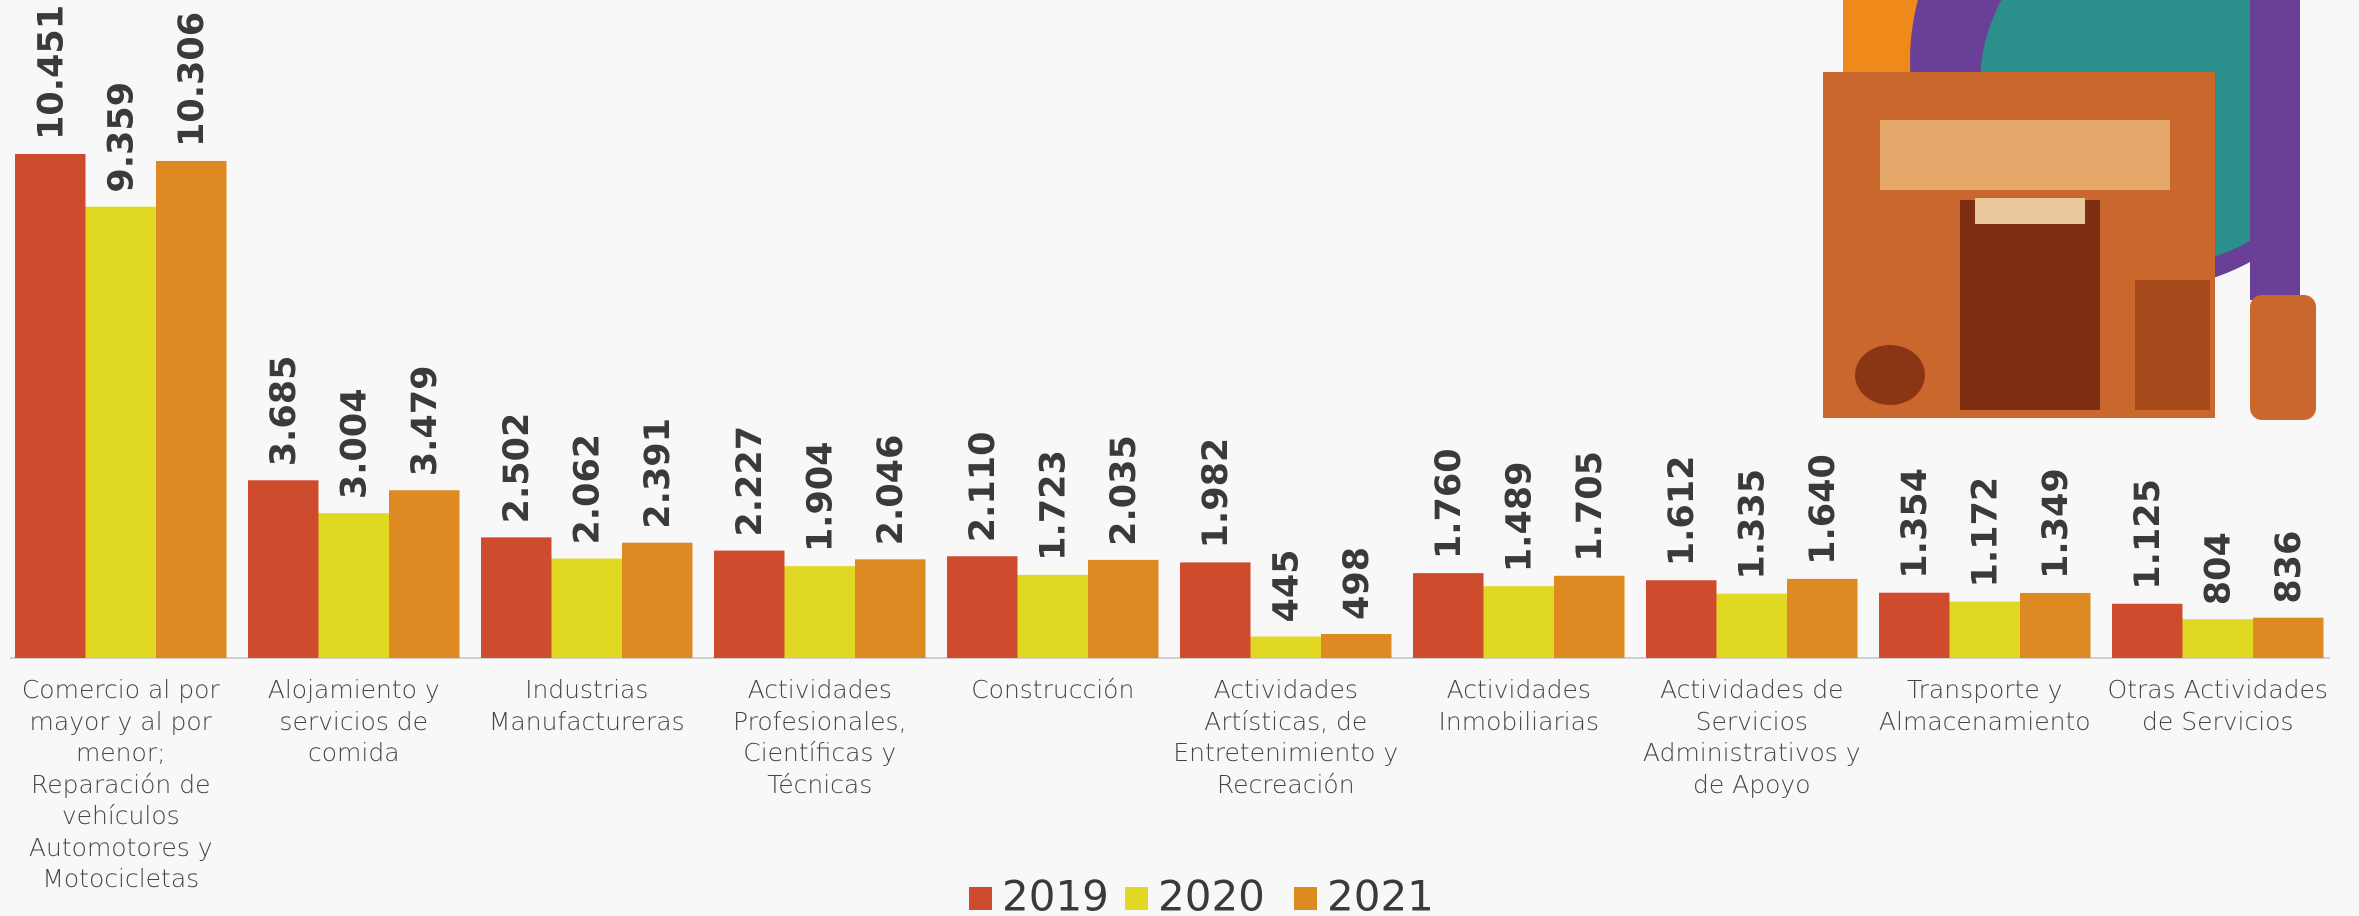 Image resolution: width=2359 pixels, height=916 pixels. Describe the element at coordinates (586, 705) in the screenshot. I see `x-tick-label: Industrias Manufactureras` at that location.